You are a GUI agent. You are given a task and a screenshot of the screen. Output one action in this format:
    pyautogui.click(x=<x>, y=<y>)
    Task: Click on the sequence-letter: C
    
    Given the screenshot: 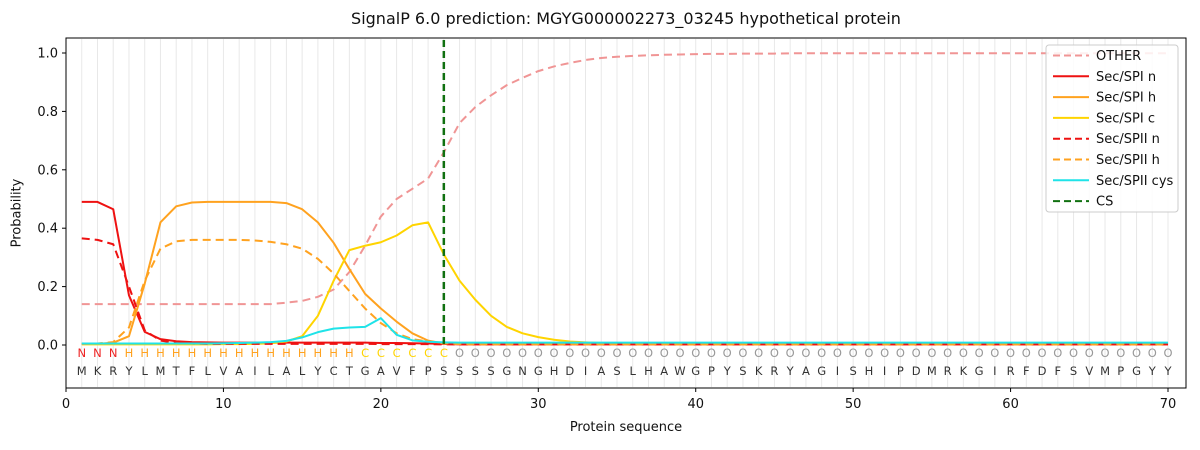 What is the action you would take?
    pyautogui.click(x=334, y=371)
    